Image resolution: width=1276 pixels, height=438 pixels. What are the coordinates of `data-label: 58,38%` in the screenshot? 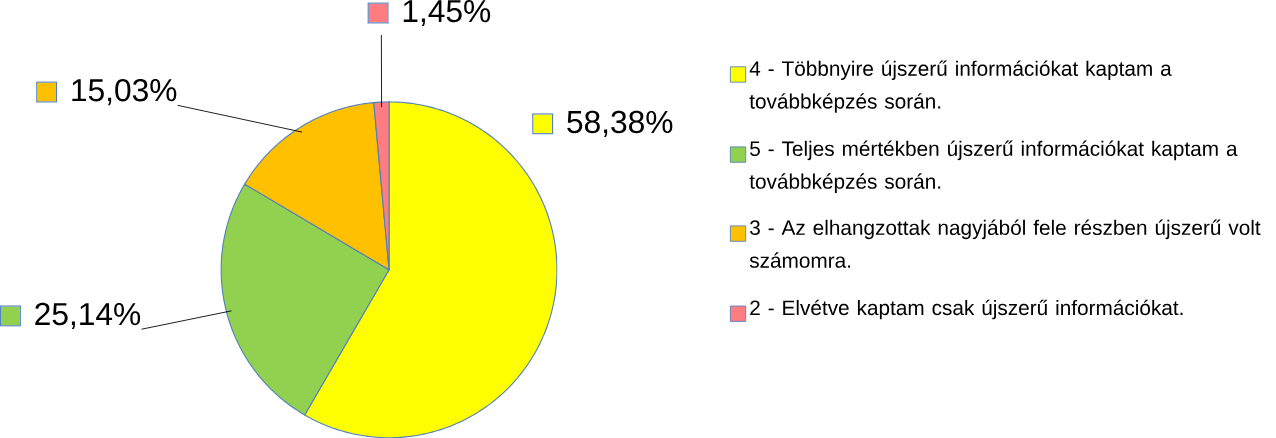 It's located at (620, 123).